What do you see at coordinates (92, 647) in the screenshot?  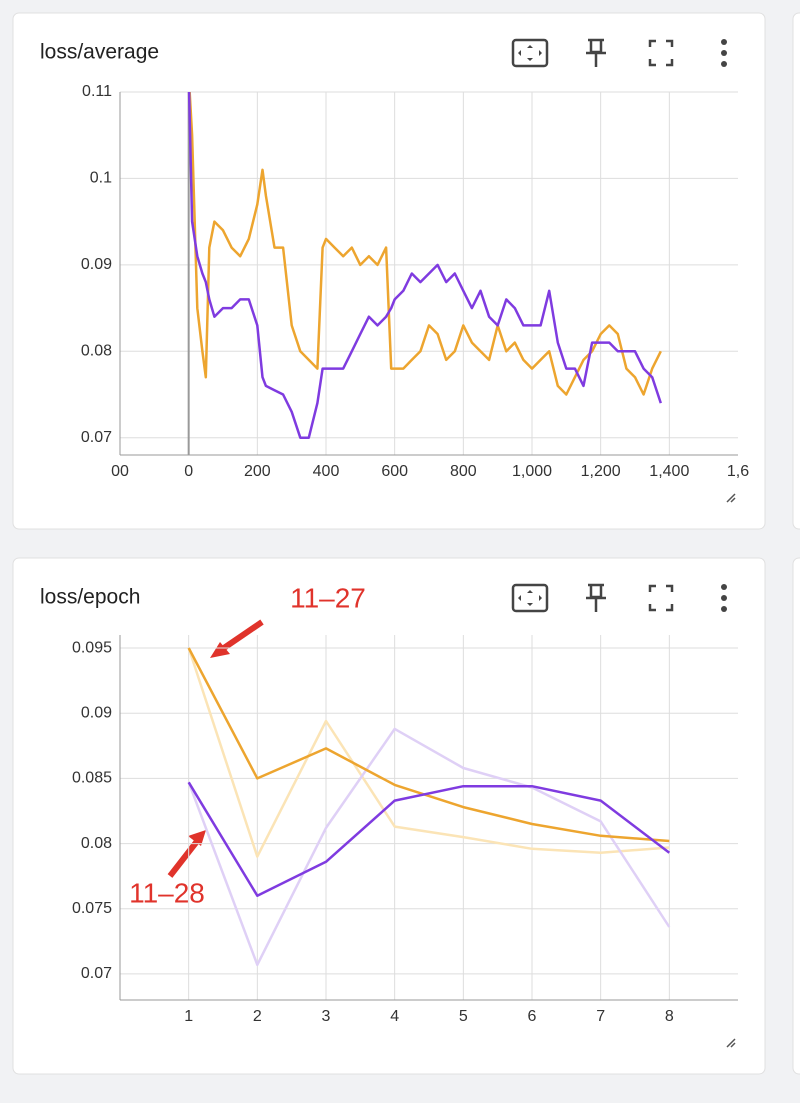 I see `y-tick-label: 0.095` at bounding box center [92, 647].